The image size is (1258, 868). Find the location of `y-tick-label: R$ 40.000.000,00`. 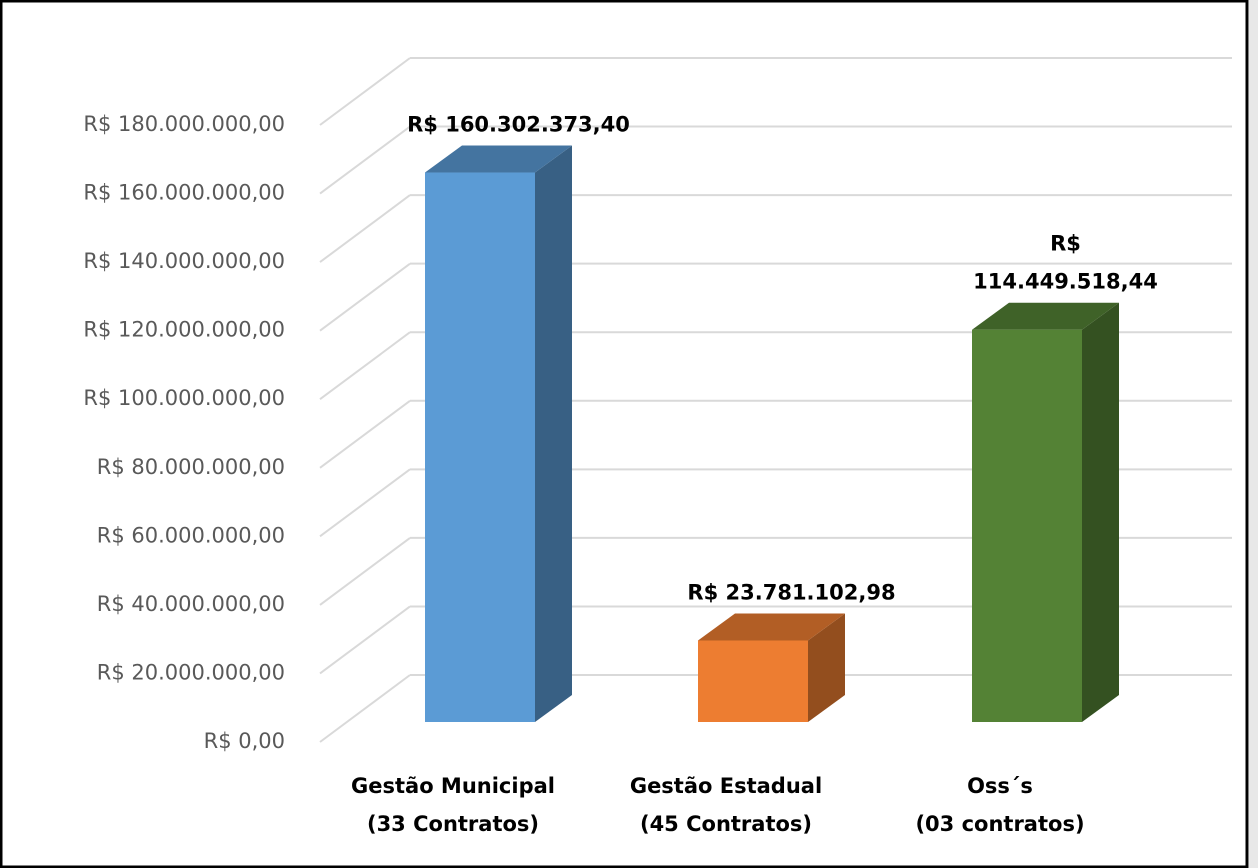

y-tick-label: R$ 40.000.000,00 is located at coordinates (191, 604).